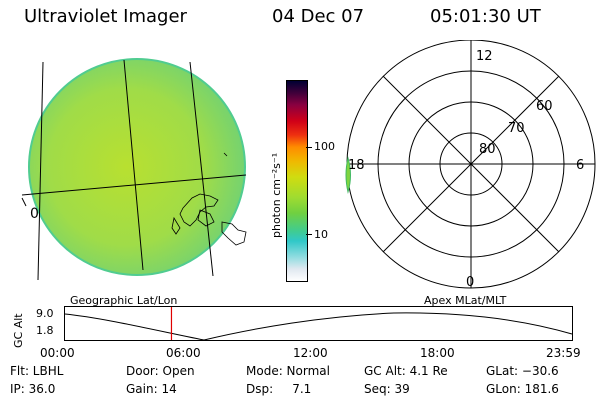 The height and width of the screenshot is (400, 600). I want to click on time-tick-1800: 18:00, so click(437, 353).